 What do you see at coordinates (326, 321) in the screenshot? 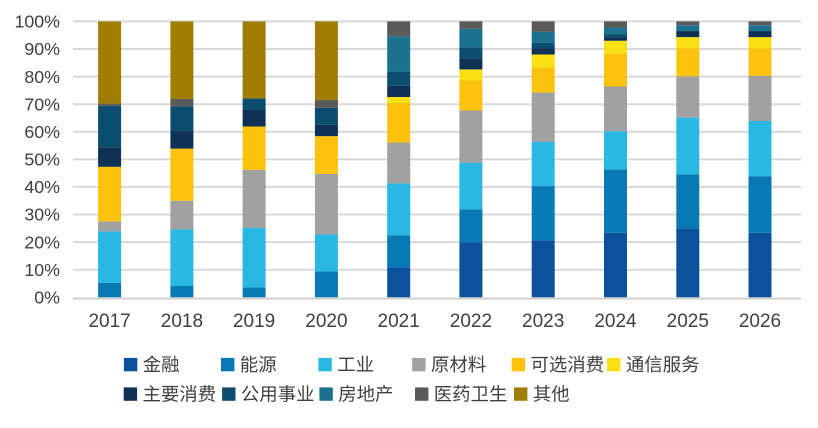
I see `svg-text: 2020` at bounding box center [326, 321].